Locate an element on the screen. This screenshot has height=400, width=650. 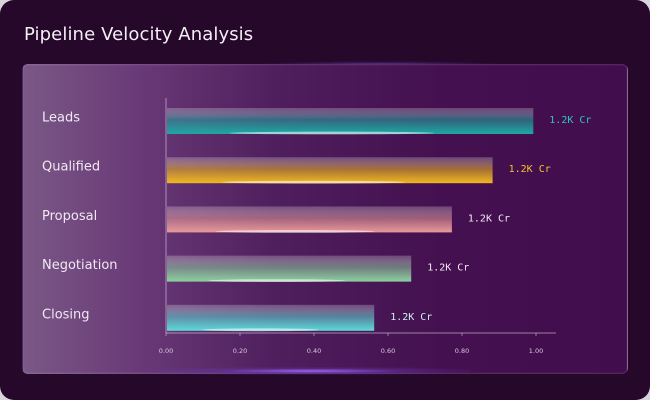
bar-glow-qualified is located at coordinates (313, 182).